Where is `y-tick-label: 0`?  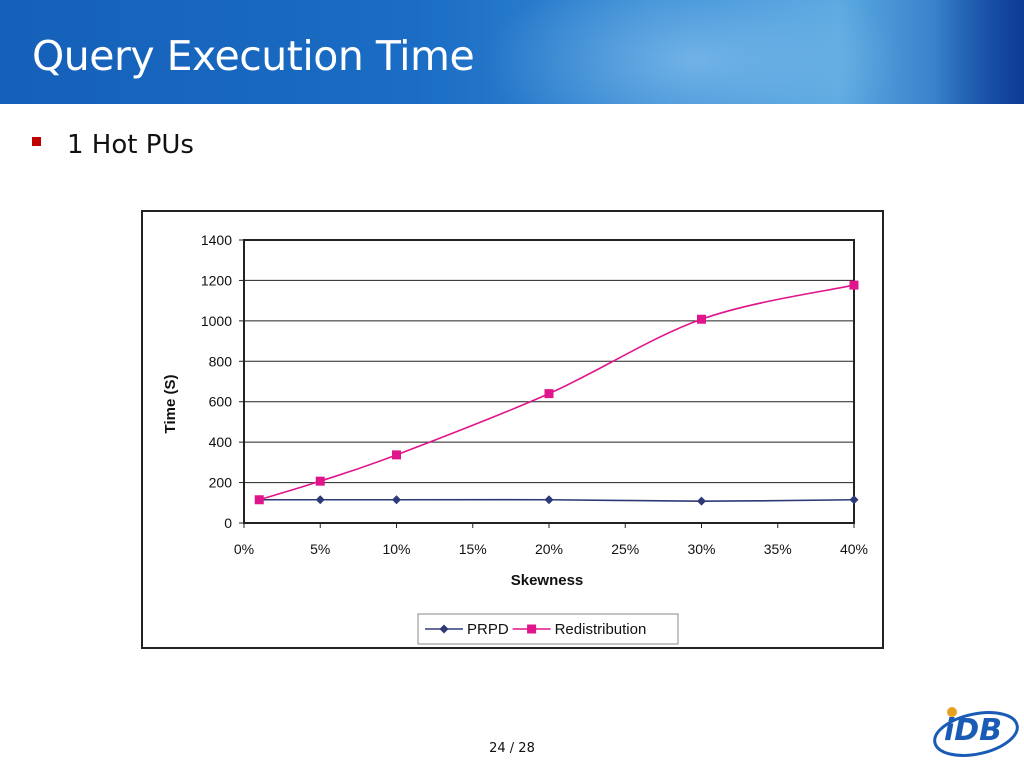
y-tick-label: 0 is located at coordinates (228, 523).